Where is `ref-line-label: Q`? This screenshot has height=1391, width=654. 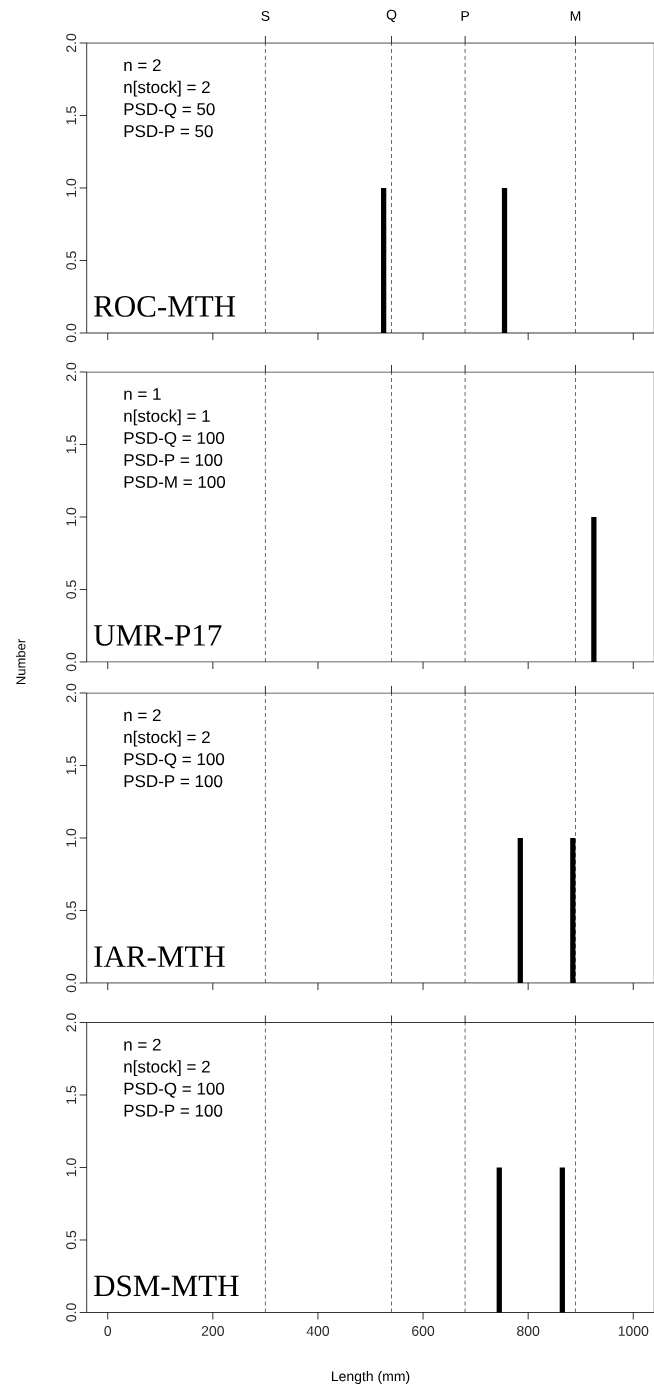
ref-line-label: Q is located at coordinates (391, 16).